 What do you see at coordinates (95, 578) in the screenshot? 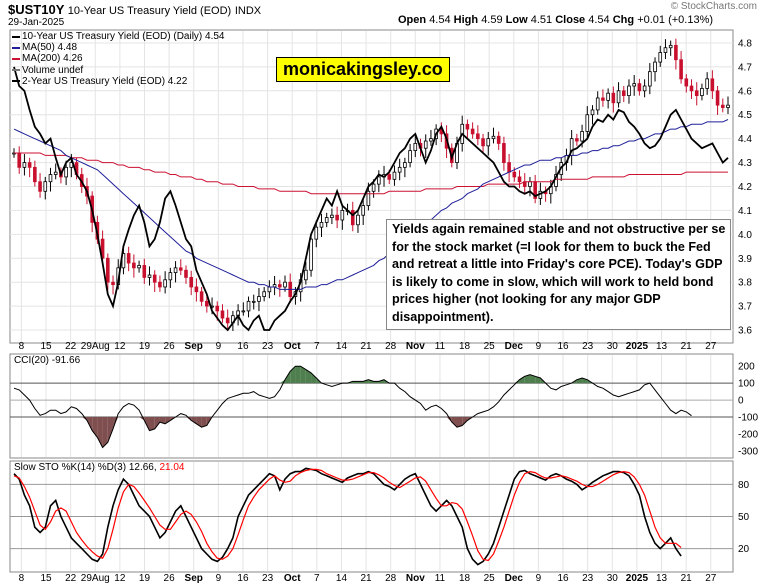
I see `x-tick-label: 29Aug` at bounding box center [95, 578].